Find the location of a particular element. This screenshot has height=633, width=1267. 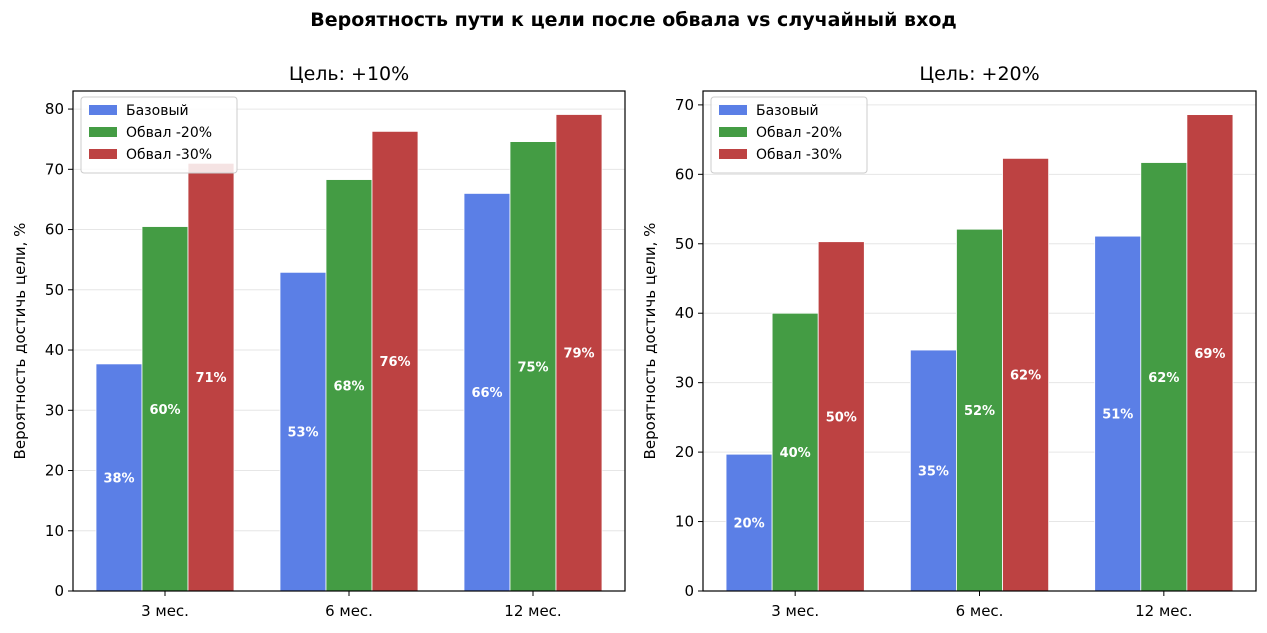

bar-value-label: 69% is located at coordinates (1209, 354).